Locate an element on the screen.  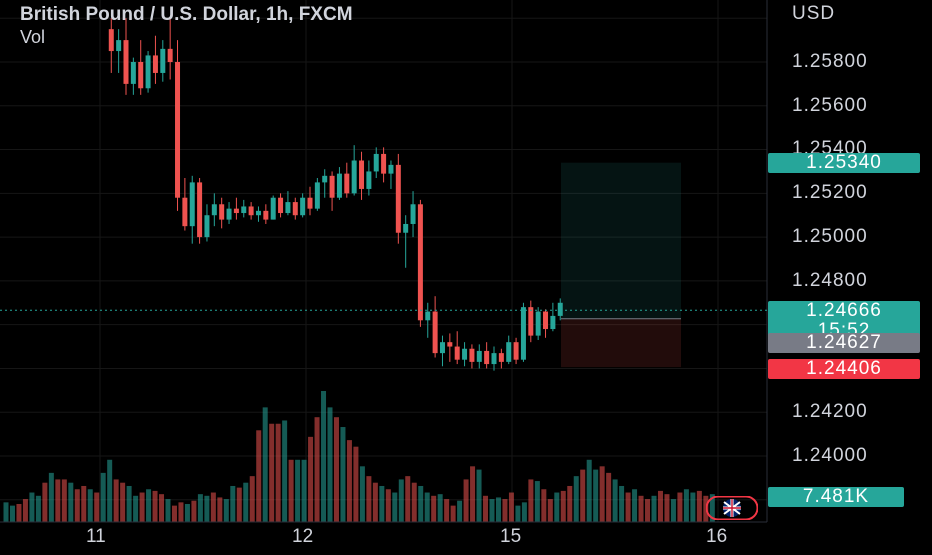
uk-flag-icon is located at coordinates (732, 508).